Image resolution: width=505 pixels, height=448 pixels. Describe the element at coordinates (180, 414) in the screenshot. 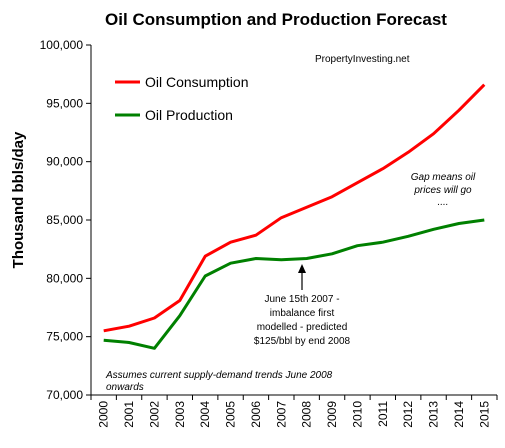

I see `x-tick-label: 2003` at that location.